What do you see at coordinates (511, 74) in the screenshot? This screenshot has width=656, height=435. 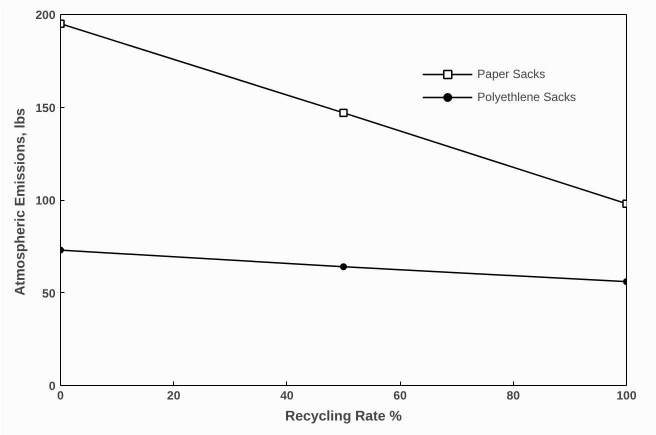 I see `legend-label: Paper Sacks` at bounding box center [511, 74].